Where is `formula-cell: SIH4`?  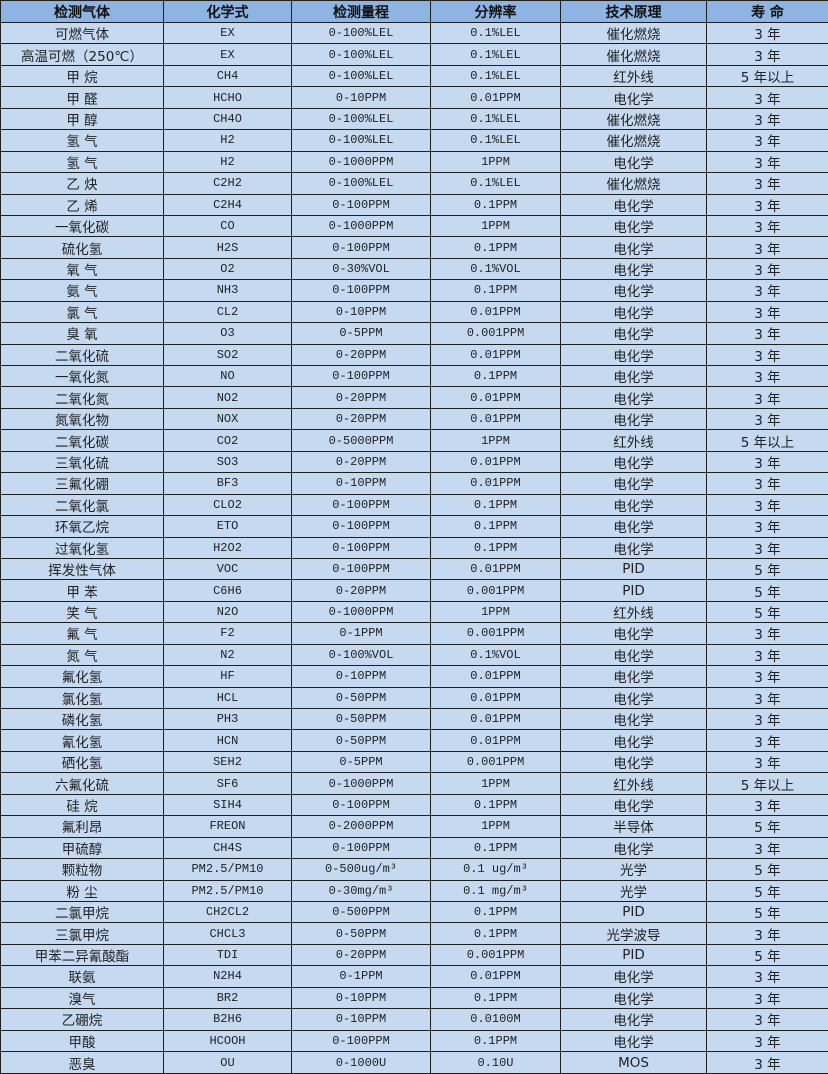
formula-cell: SIH4 is located at coordinates (227, 805).